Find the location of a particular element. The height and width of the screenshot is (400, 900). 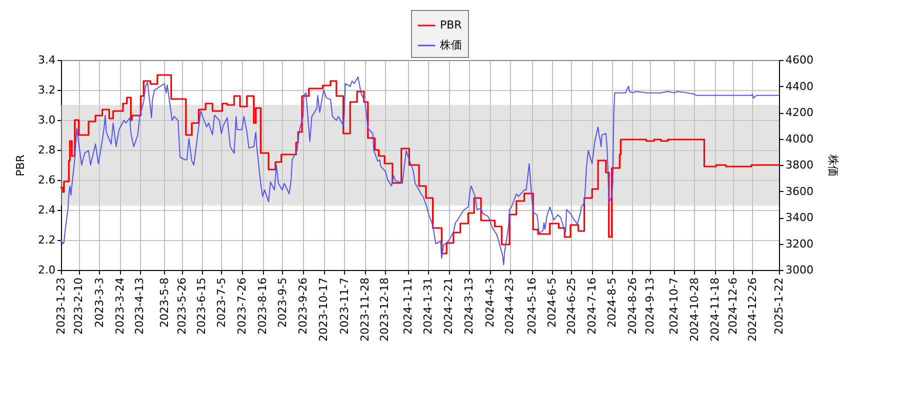

y-tick-label: 2.2 is located at coordinates (47, 240).